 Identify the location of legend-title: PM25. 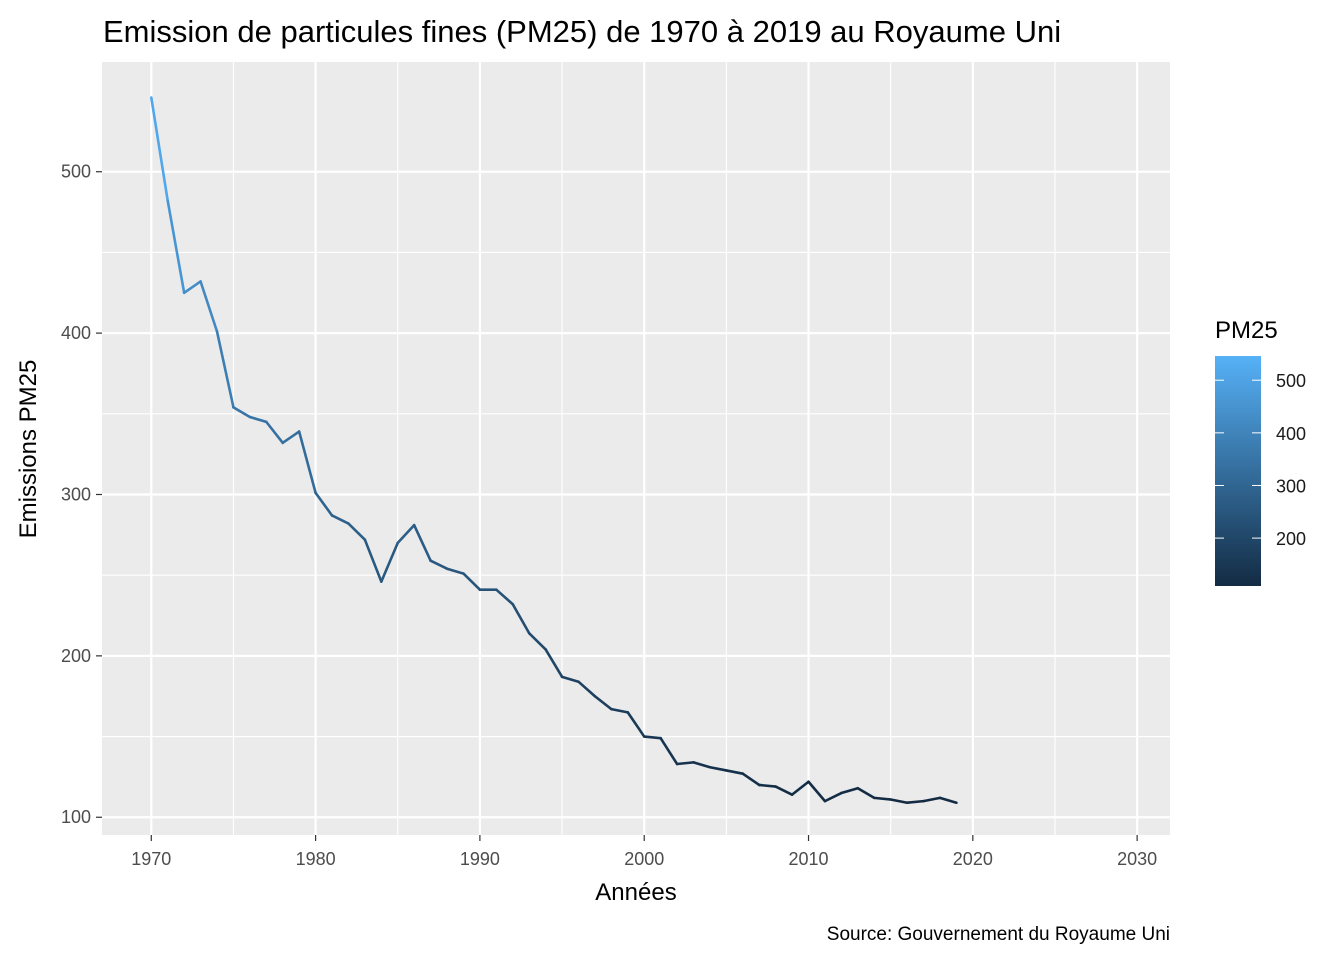
(1246, 330).